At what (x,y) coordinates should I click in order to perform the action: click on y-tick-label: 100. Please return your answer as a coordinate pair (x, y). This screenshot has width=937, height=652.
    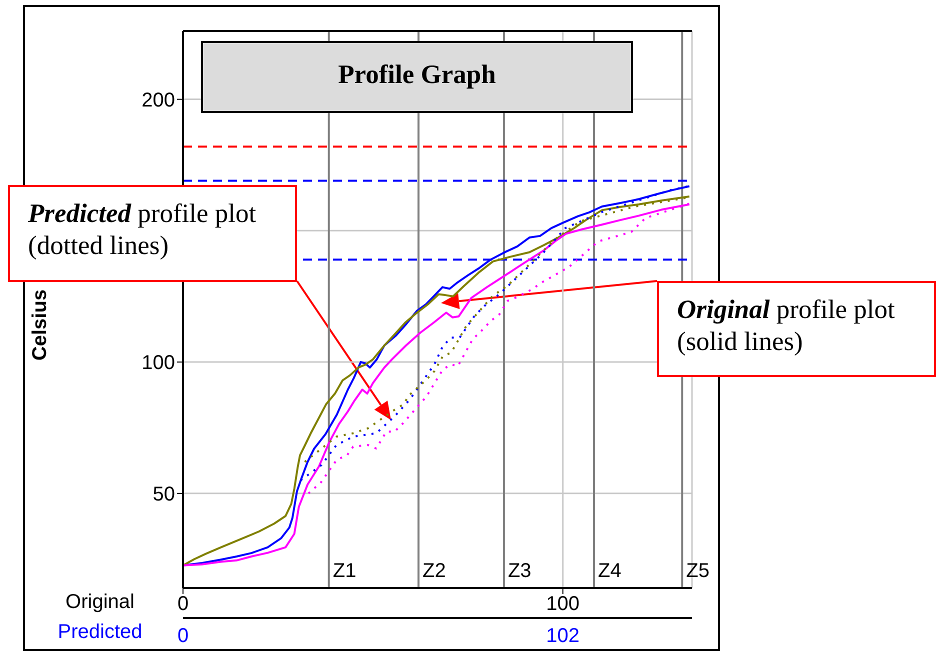
    Looking at the image, I should click on (158, 363).